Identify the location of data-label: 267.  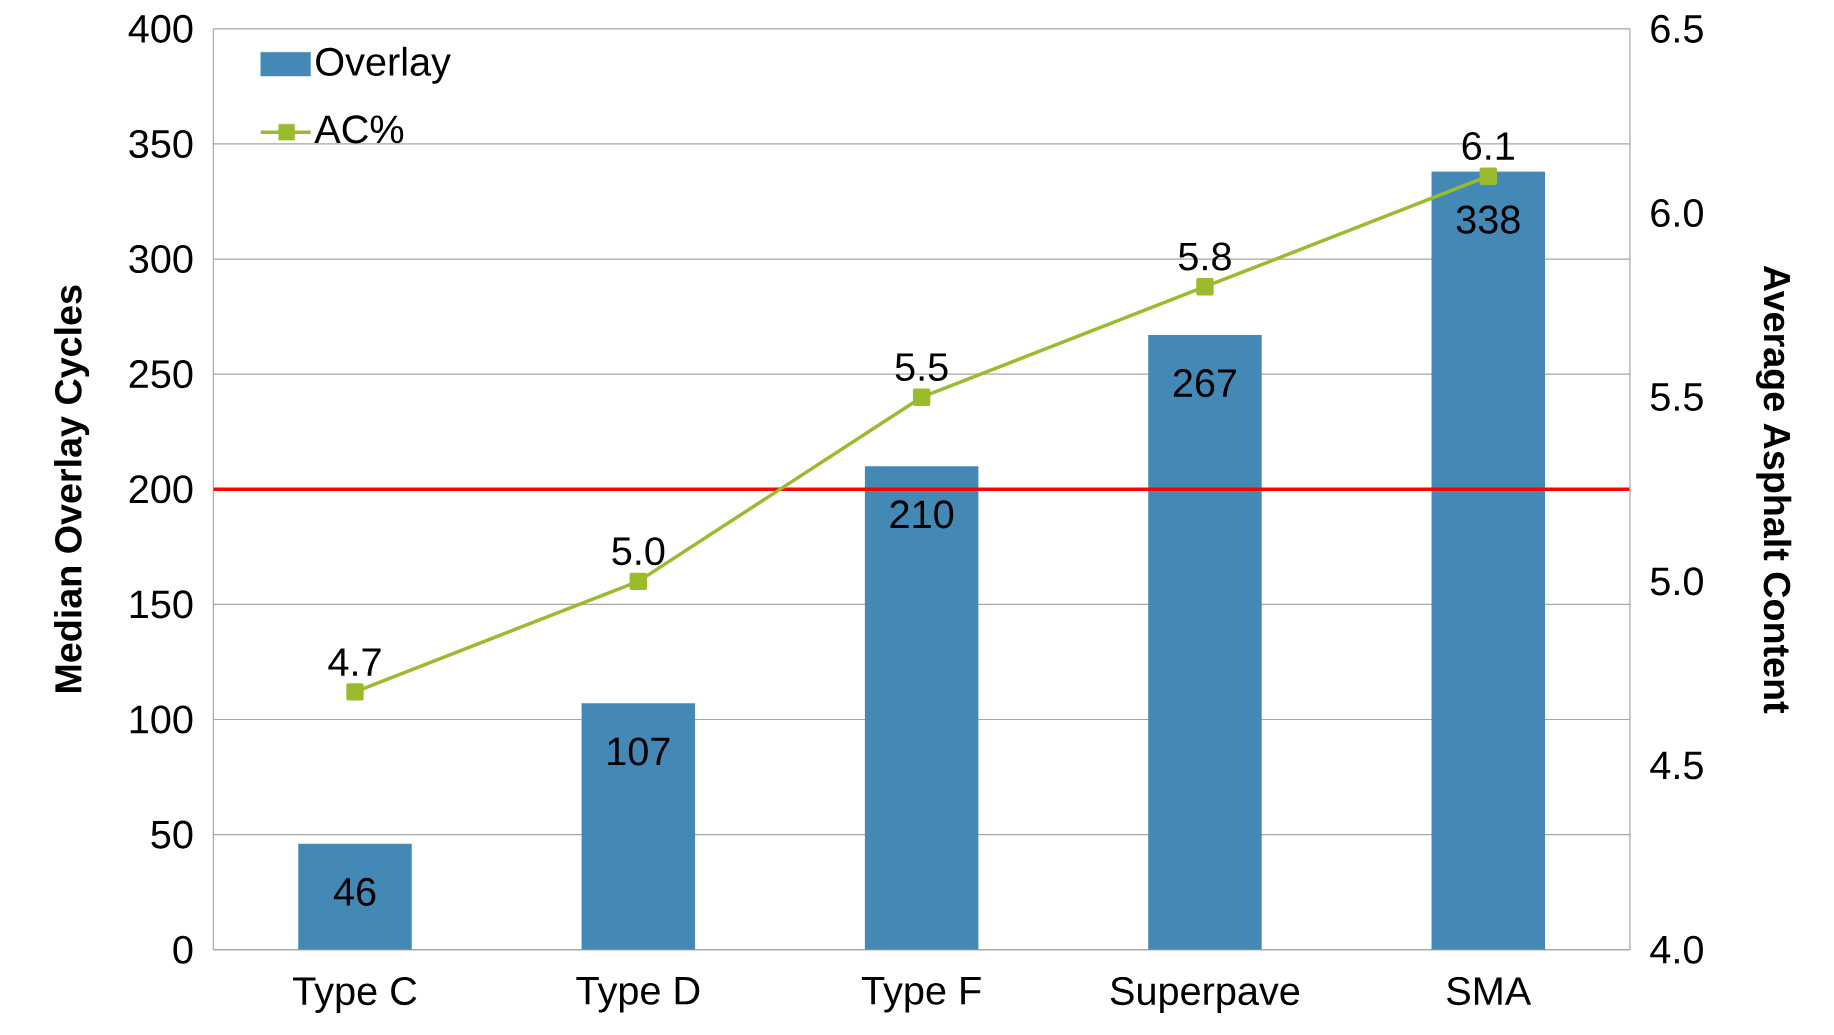
(1205, 383).